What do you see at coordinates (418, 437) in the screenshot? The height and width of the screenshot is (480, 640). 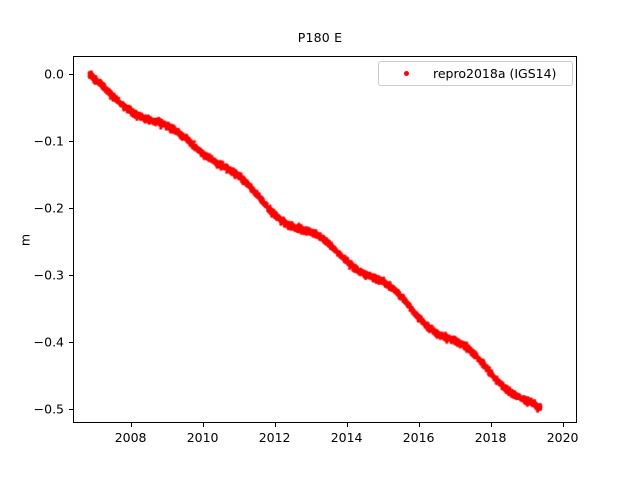 I see `x-tick-label: 2016` at bounding box center [418, 437].